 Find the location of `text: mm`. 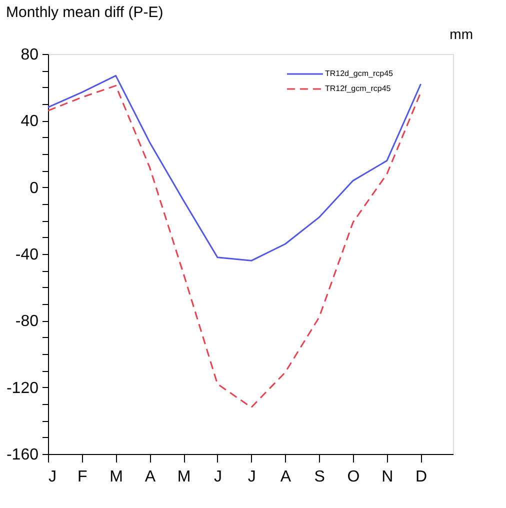

text: mm is located at coordinates (461, 34).